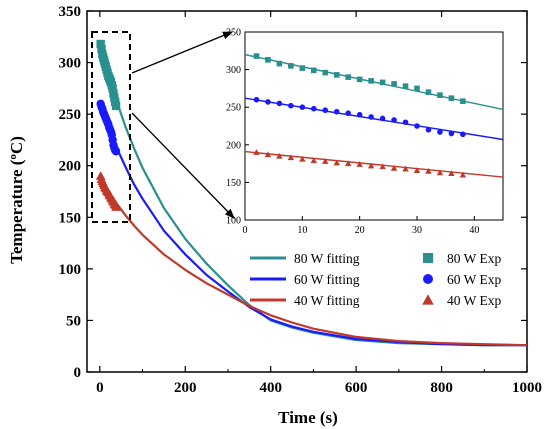 The width and height of the screenshot is (550, 429). Describe the element at coordinates (185, 388) in the screenshot. I see `x-tick-label: 200` at that location.